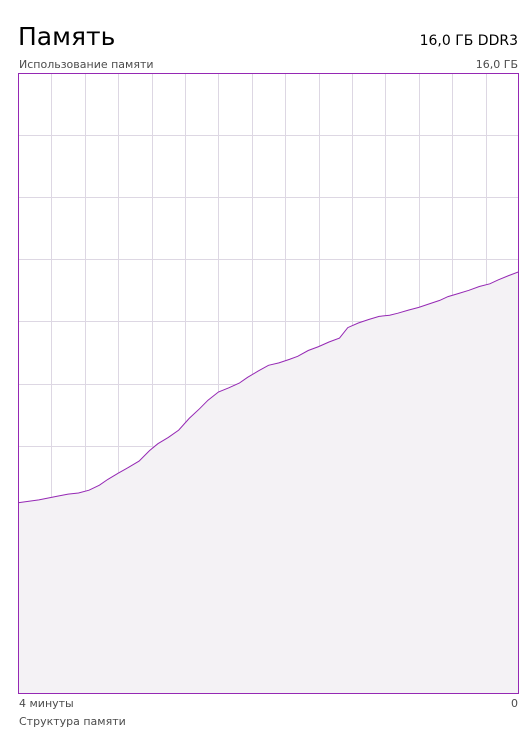  I want to click on page-title: Память, so click(67, 36).